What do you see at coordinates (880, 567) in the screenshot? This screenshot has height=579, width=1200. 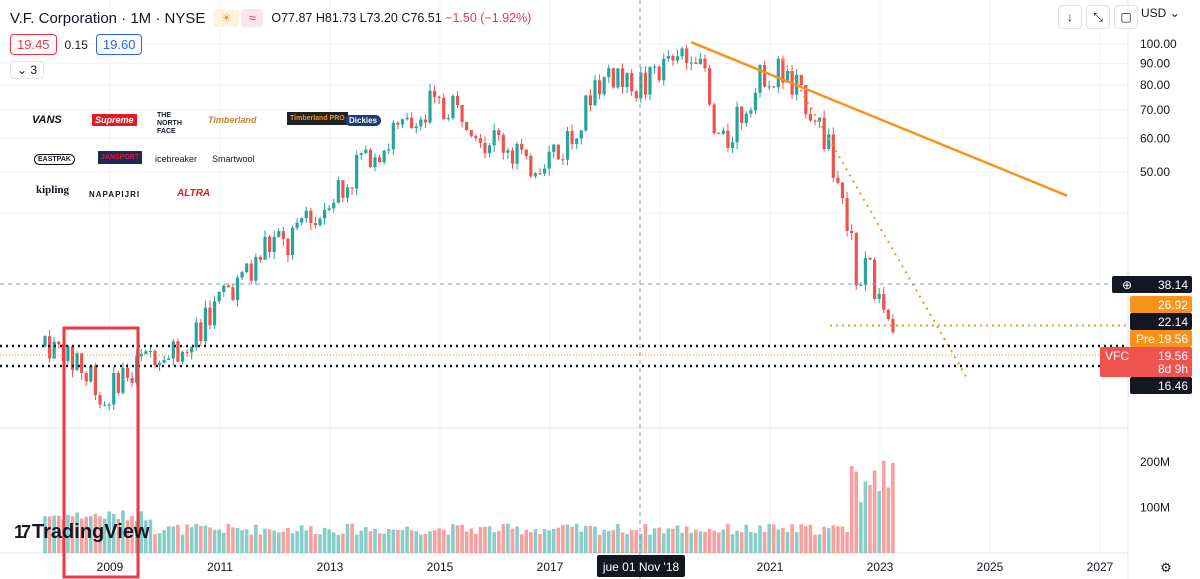 I see `x-tick-label: 2023` at bounding box center [880, 567].